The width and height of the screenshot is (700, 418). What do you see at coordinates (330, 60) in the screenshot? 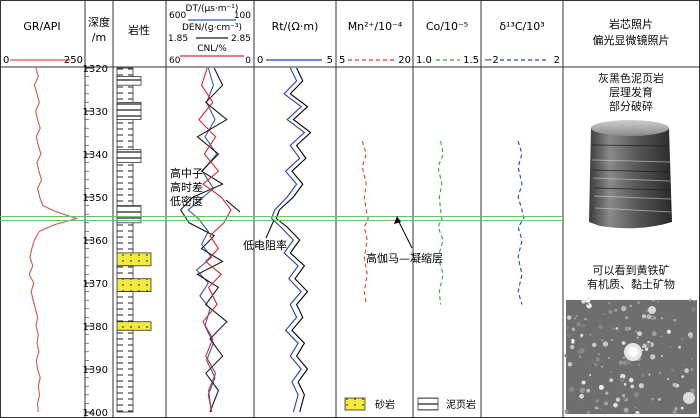
I see `rt-scale-max: 5` at bounding box center [330, 60].